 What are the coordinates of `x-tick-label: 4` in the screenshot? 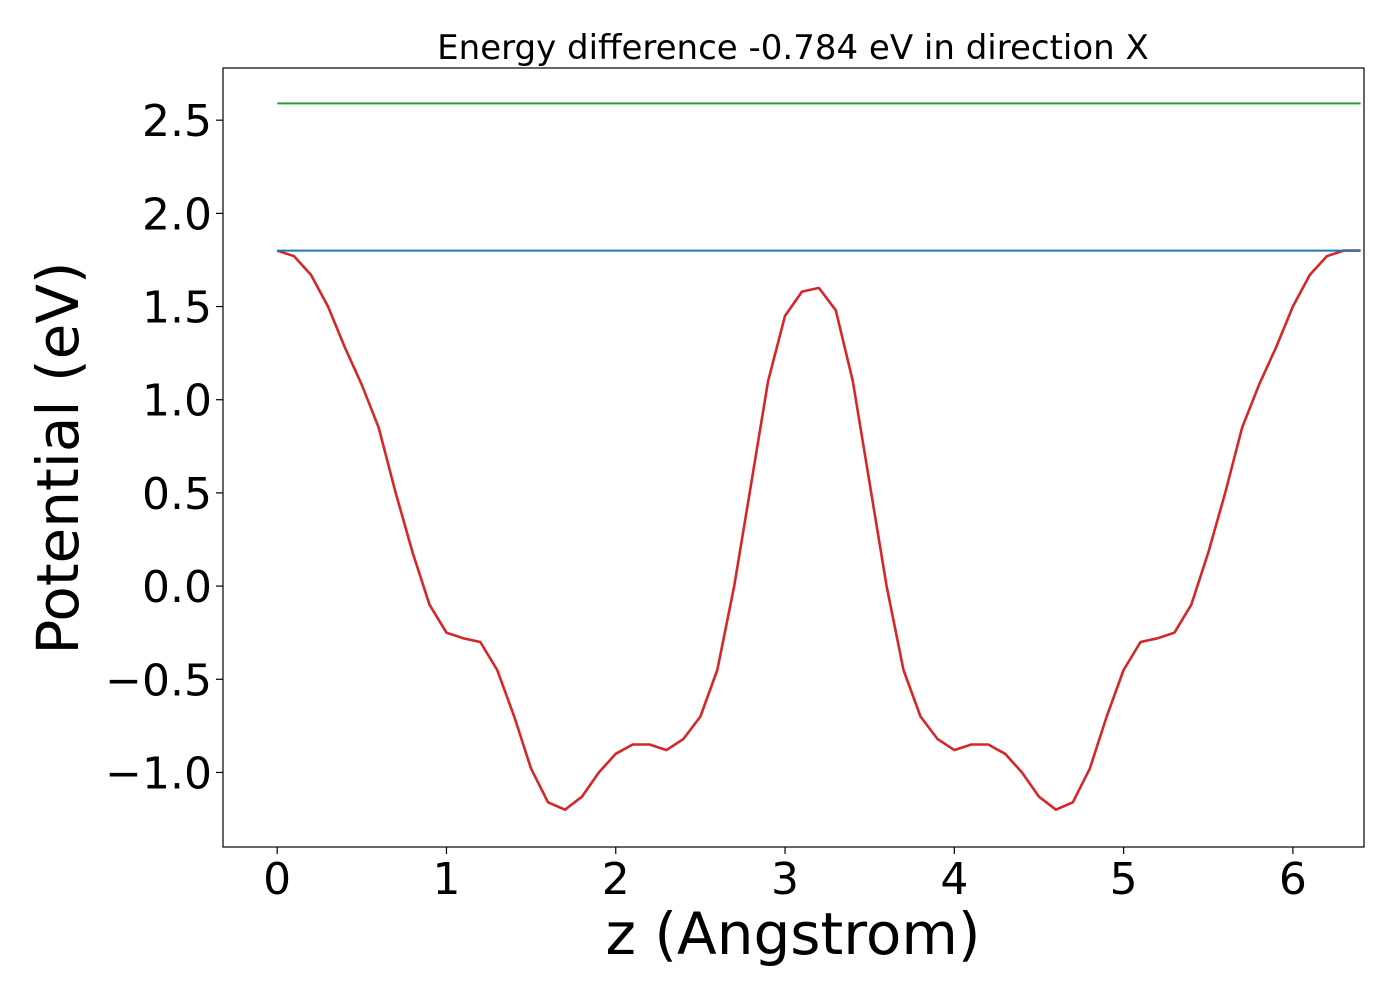 It's located at (954, 879).